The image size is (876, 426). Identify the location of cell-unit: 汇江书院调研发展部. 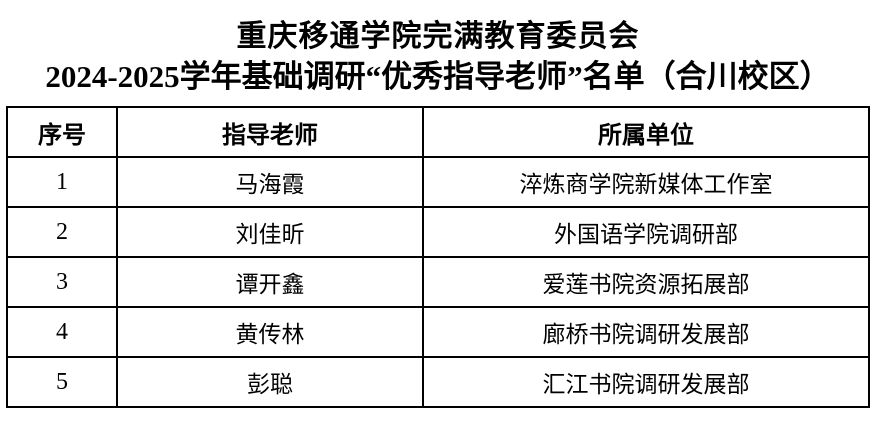
(646, 382).